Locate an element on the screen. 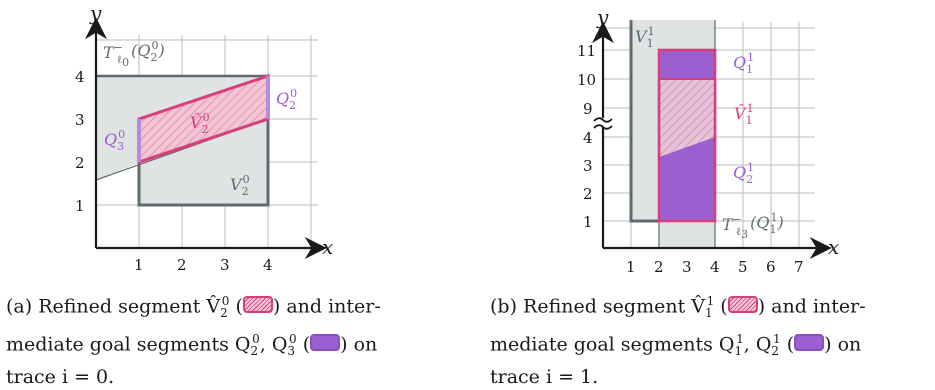  x-ticks-b: 1 2 3 4 5 6 7 is located at coordinates (715, 267).